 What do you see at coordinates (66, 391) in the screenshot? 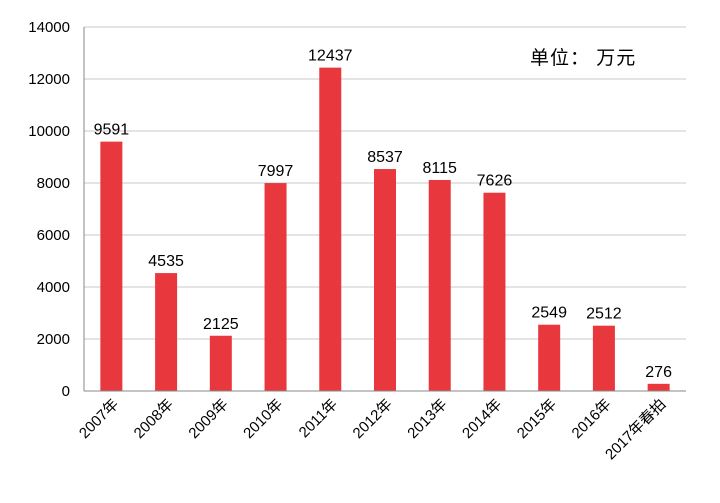
I see `y-tick-label: 0` at bounding box center [66, 391].